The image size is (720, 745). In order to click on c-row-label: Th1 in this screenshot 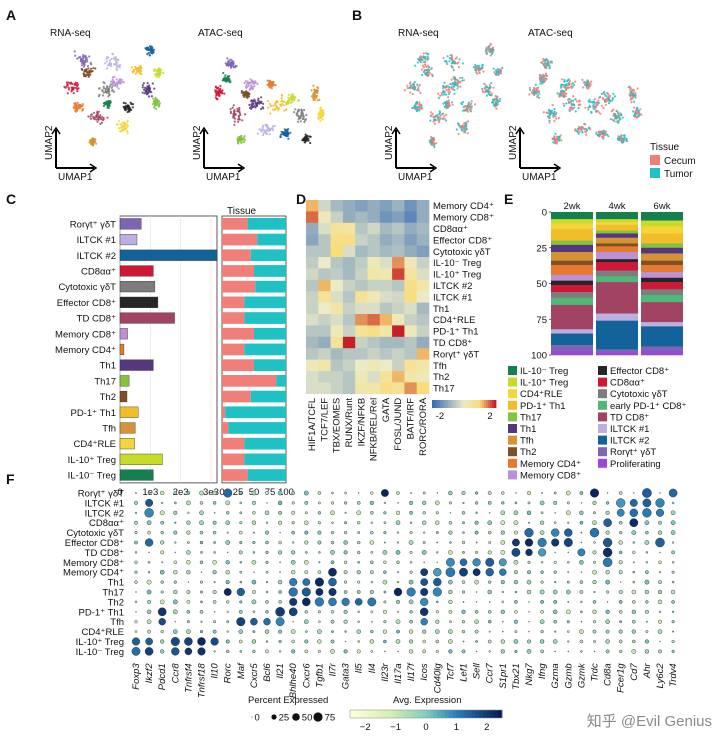, I will do `click(108, 366)`.